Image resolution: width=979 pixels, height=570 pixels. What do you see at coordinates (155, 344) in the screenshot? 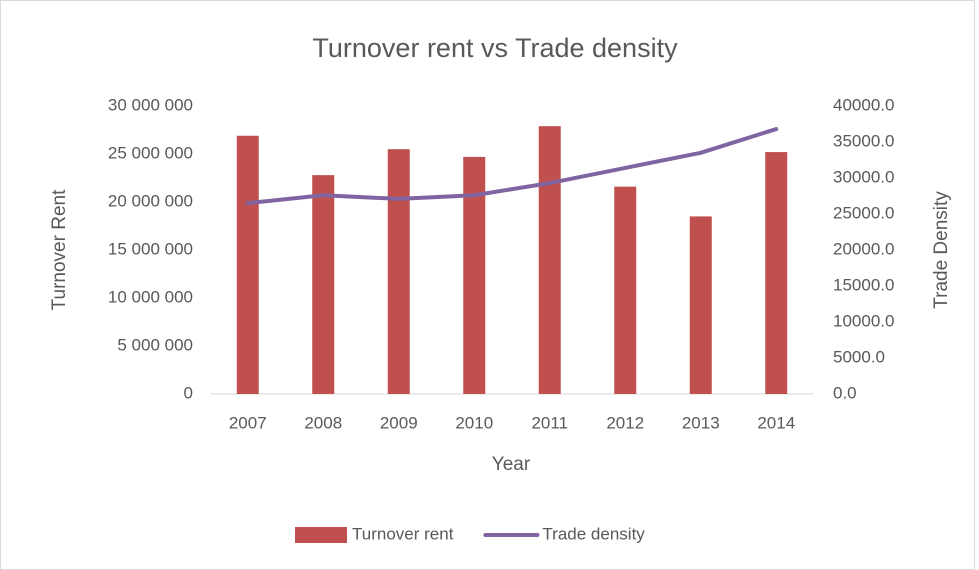
I see `y-tick-label: 5 000 000` at bounding box center [155, 344].